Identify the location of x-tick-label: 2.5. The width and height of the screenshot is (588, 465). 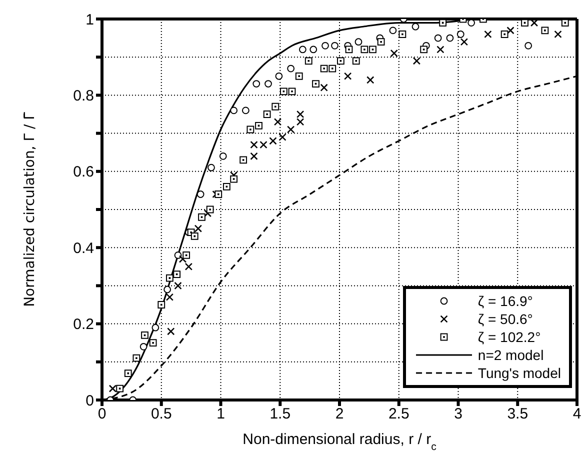
(399, 414).